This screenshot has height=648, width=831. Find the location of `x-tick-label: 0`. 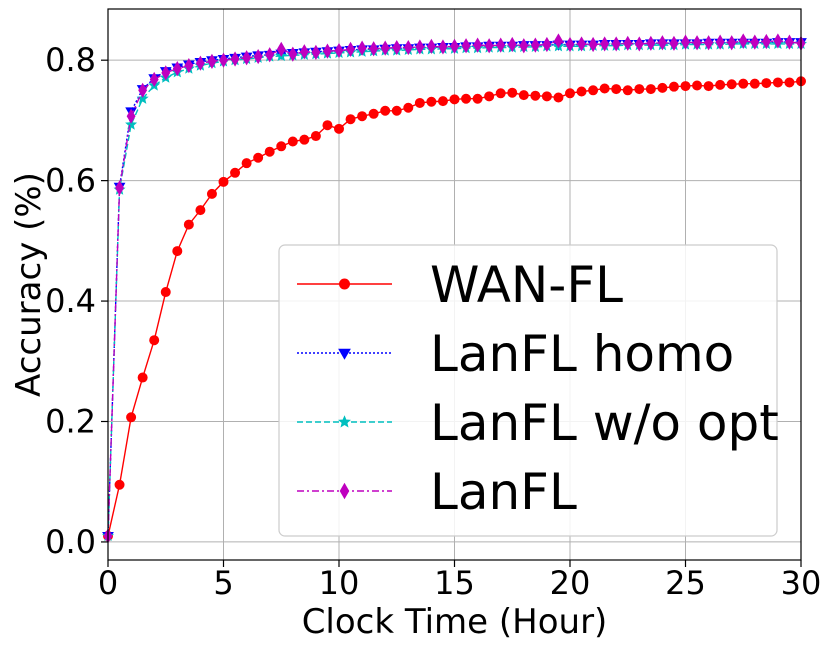

x-tick-label: 0 is located at coordinates (108, 583).